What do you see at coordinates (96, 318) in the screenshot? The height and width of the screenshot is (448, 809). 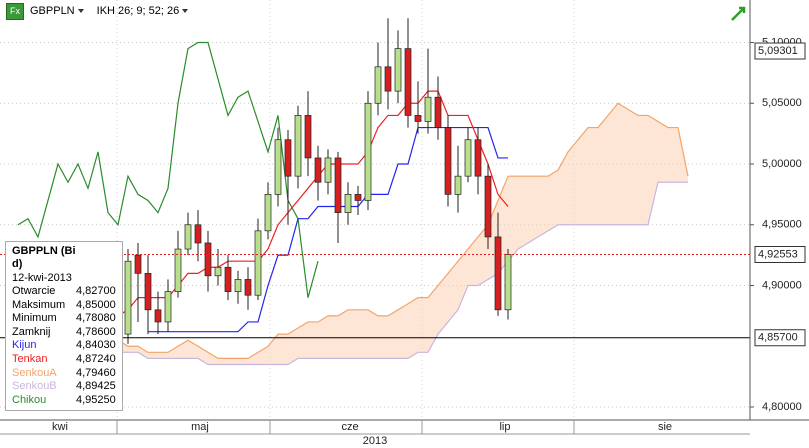 I see `info-value: 4,78080` at bounding box center [96, 318].